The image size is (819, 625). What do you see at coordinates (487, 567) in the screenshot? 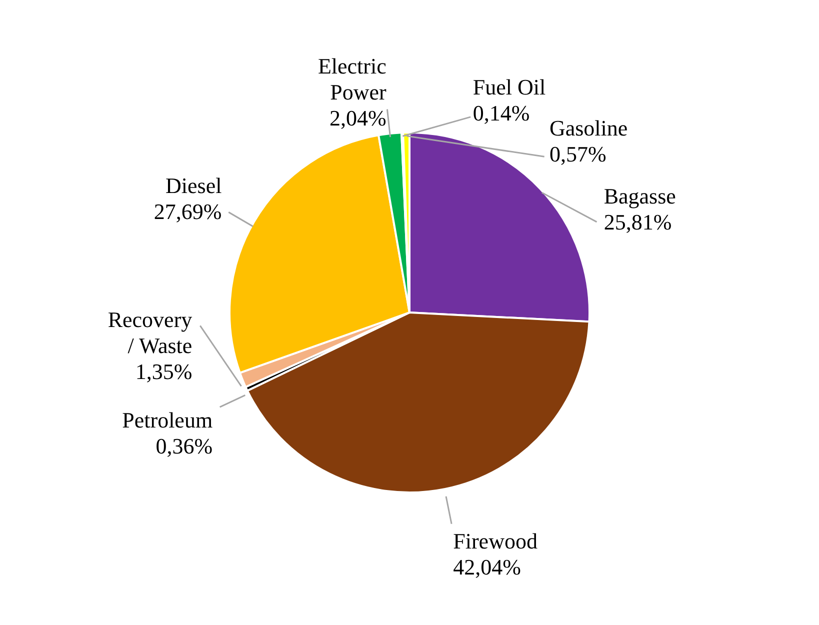
I see `data-label: 42,04%` at bounding box center [487, 567].